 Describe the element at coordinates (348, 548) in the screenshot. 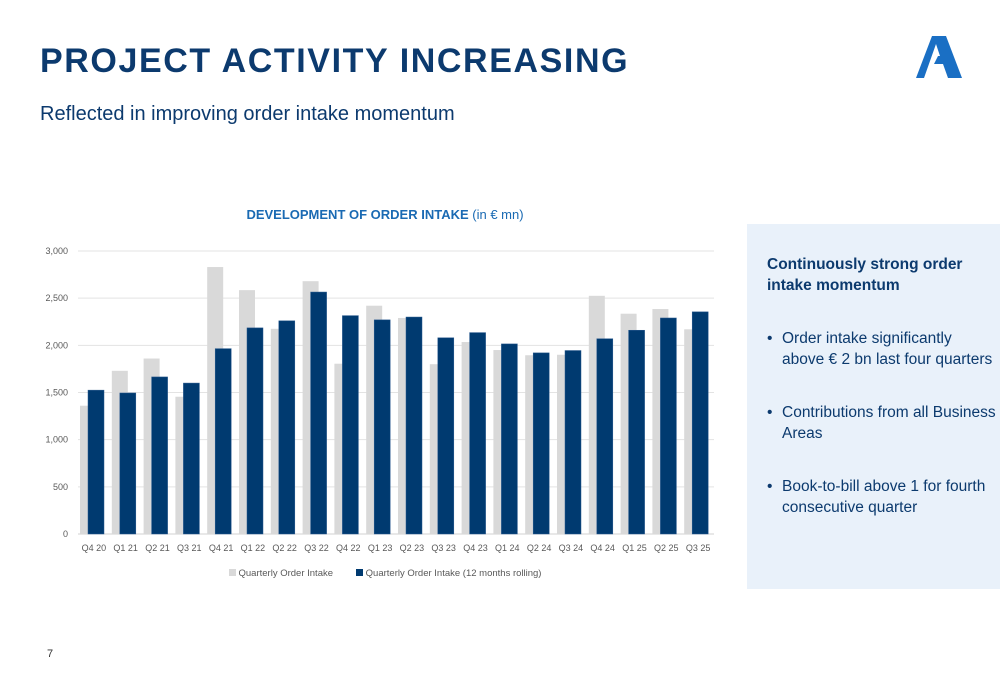

I see `x-tick-label: Q4 22` at that location.